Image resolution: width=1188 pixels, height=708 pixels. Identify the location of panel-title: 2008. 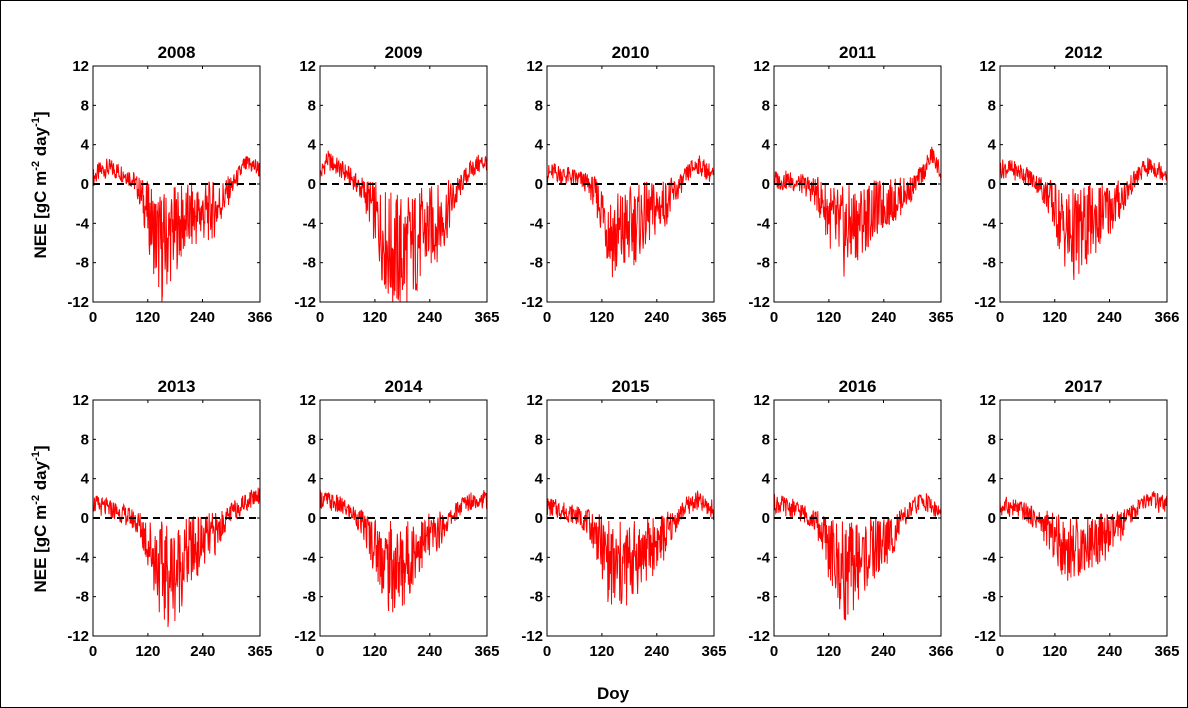
(177, 52).